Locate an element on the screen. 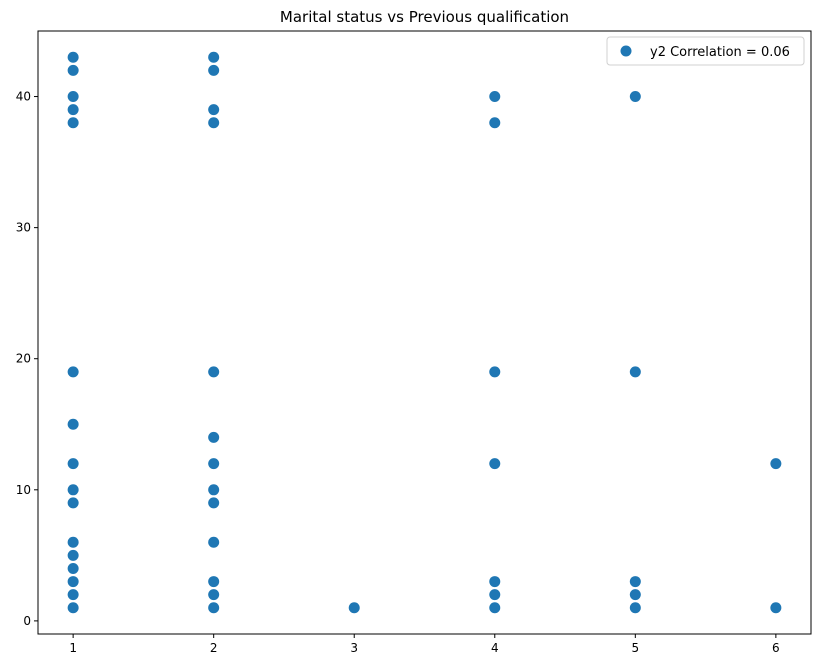 The height and width of the screenshot is (672, 822). legend-label: y2 Correlation = 0.06 is located at coordinates (720, 52).